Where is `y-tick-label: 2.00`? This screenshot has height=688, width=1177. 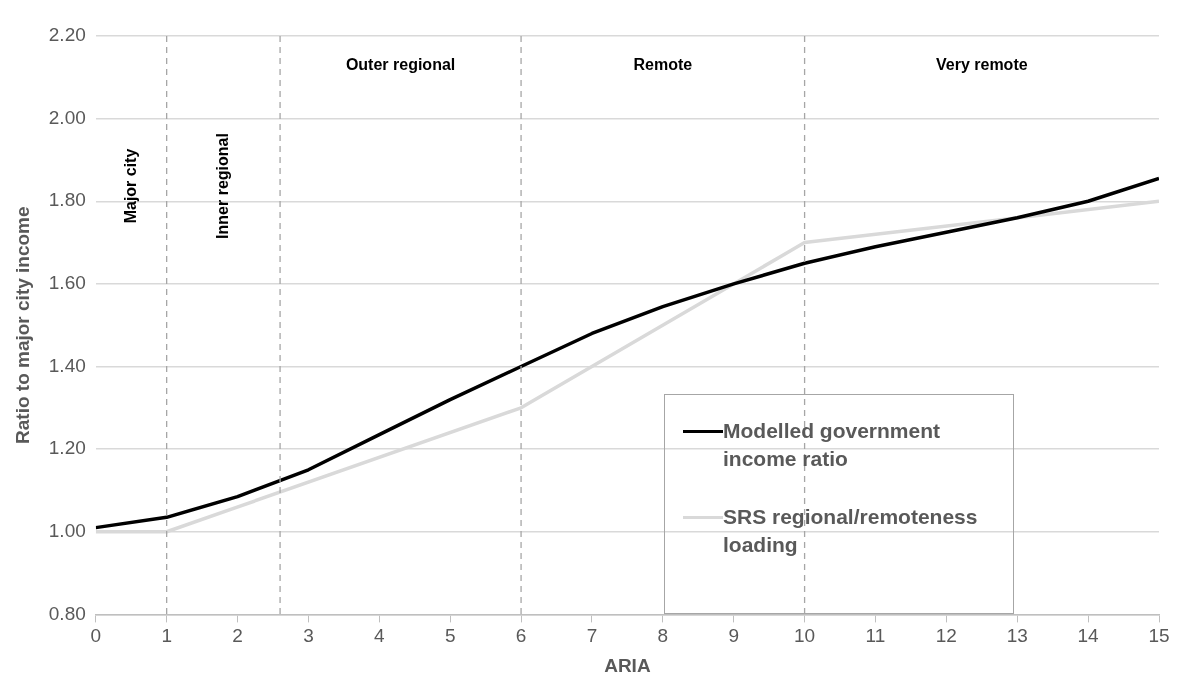 y-tick-label: 2.00 is located at coordinates (67, 117).